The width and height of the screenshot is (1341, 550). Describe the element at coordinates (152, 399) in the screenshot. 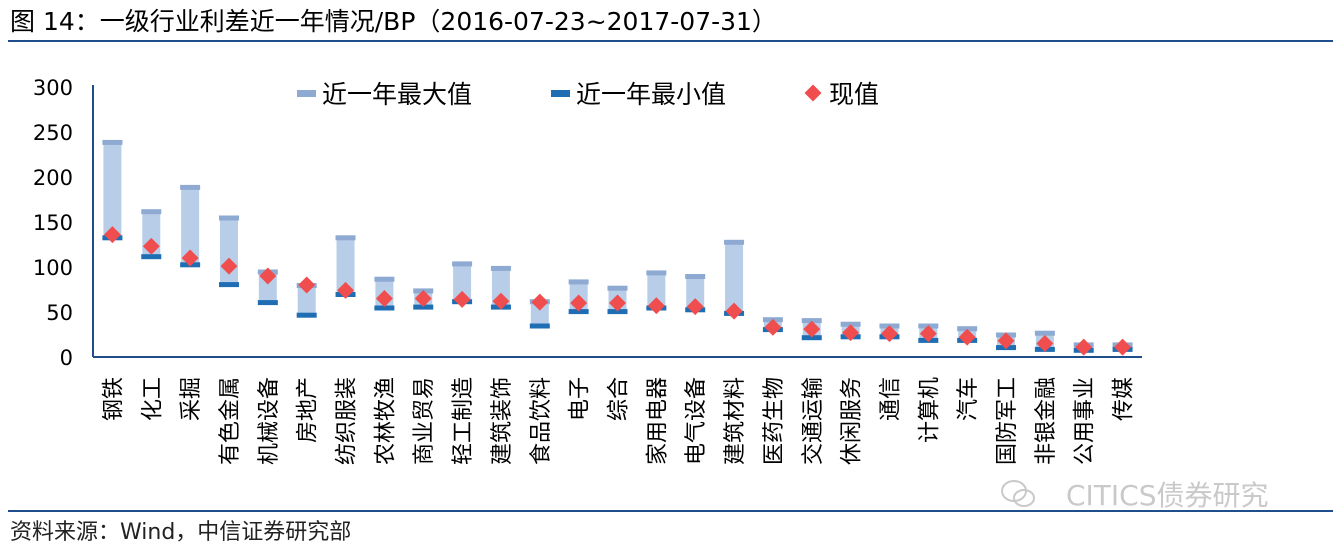

I see `category-label: 化工` at that location.